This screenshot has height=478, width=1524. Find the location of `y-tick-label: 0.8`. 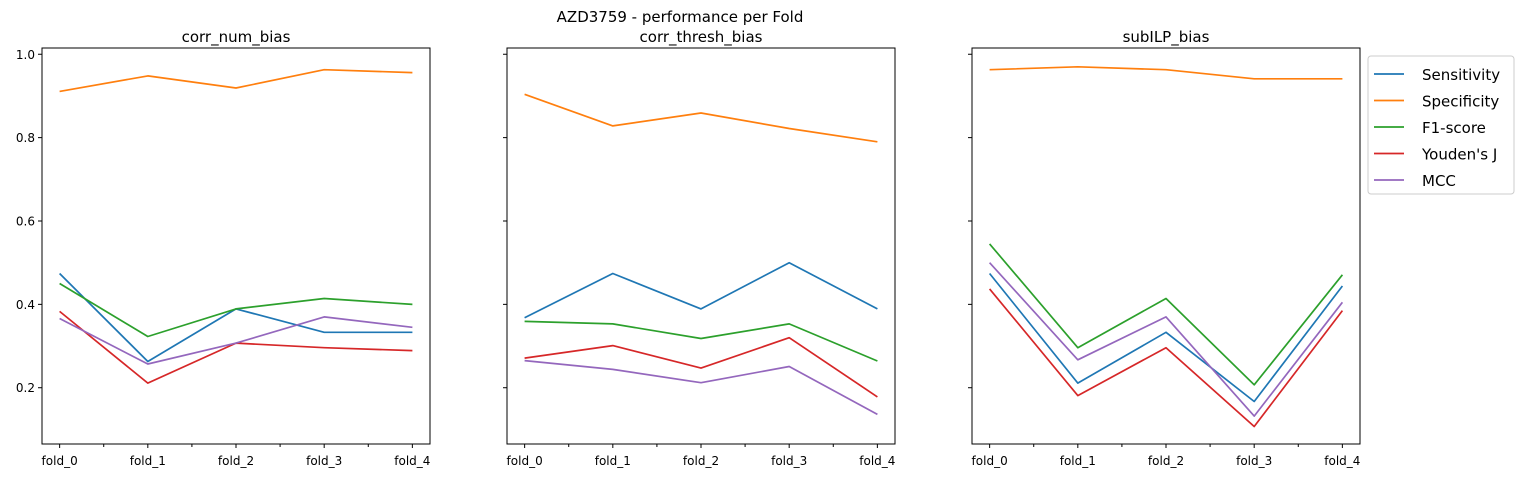

y-tick-label: 0.8 is located at coordinates (25, 138).